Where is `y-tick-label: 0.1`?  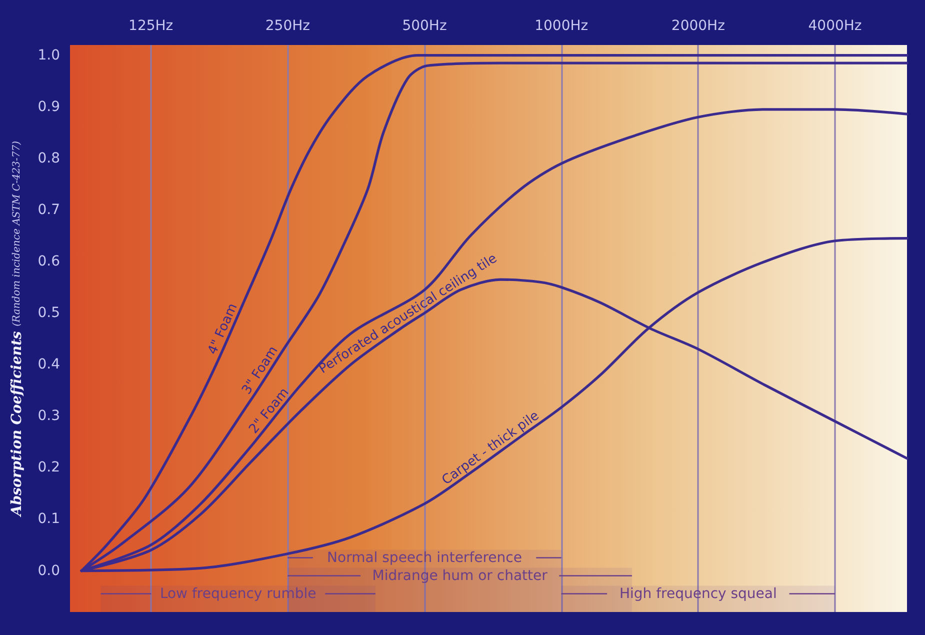 y-tick-label: 0.1 is located at coordinates (49, 519).